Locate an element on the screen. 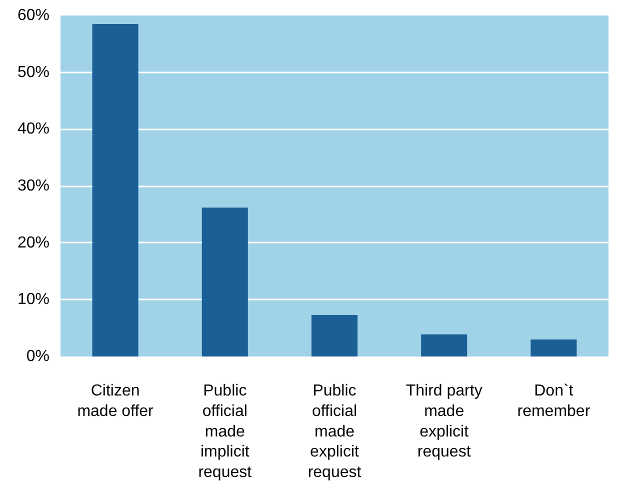 The image size is (618, 484). x-tick-label: Third party made explicit request is located at coordinates (444, 421).